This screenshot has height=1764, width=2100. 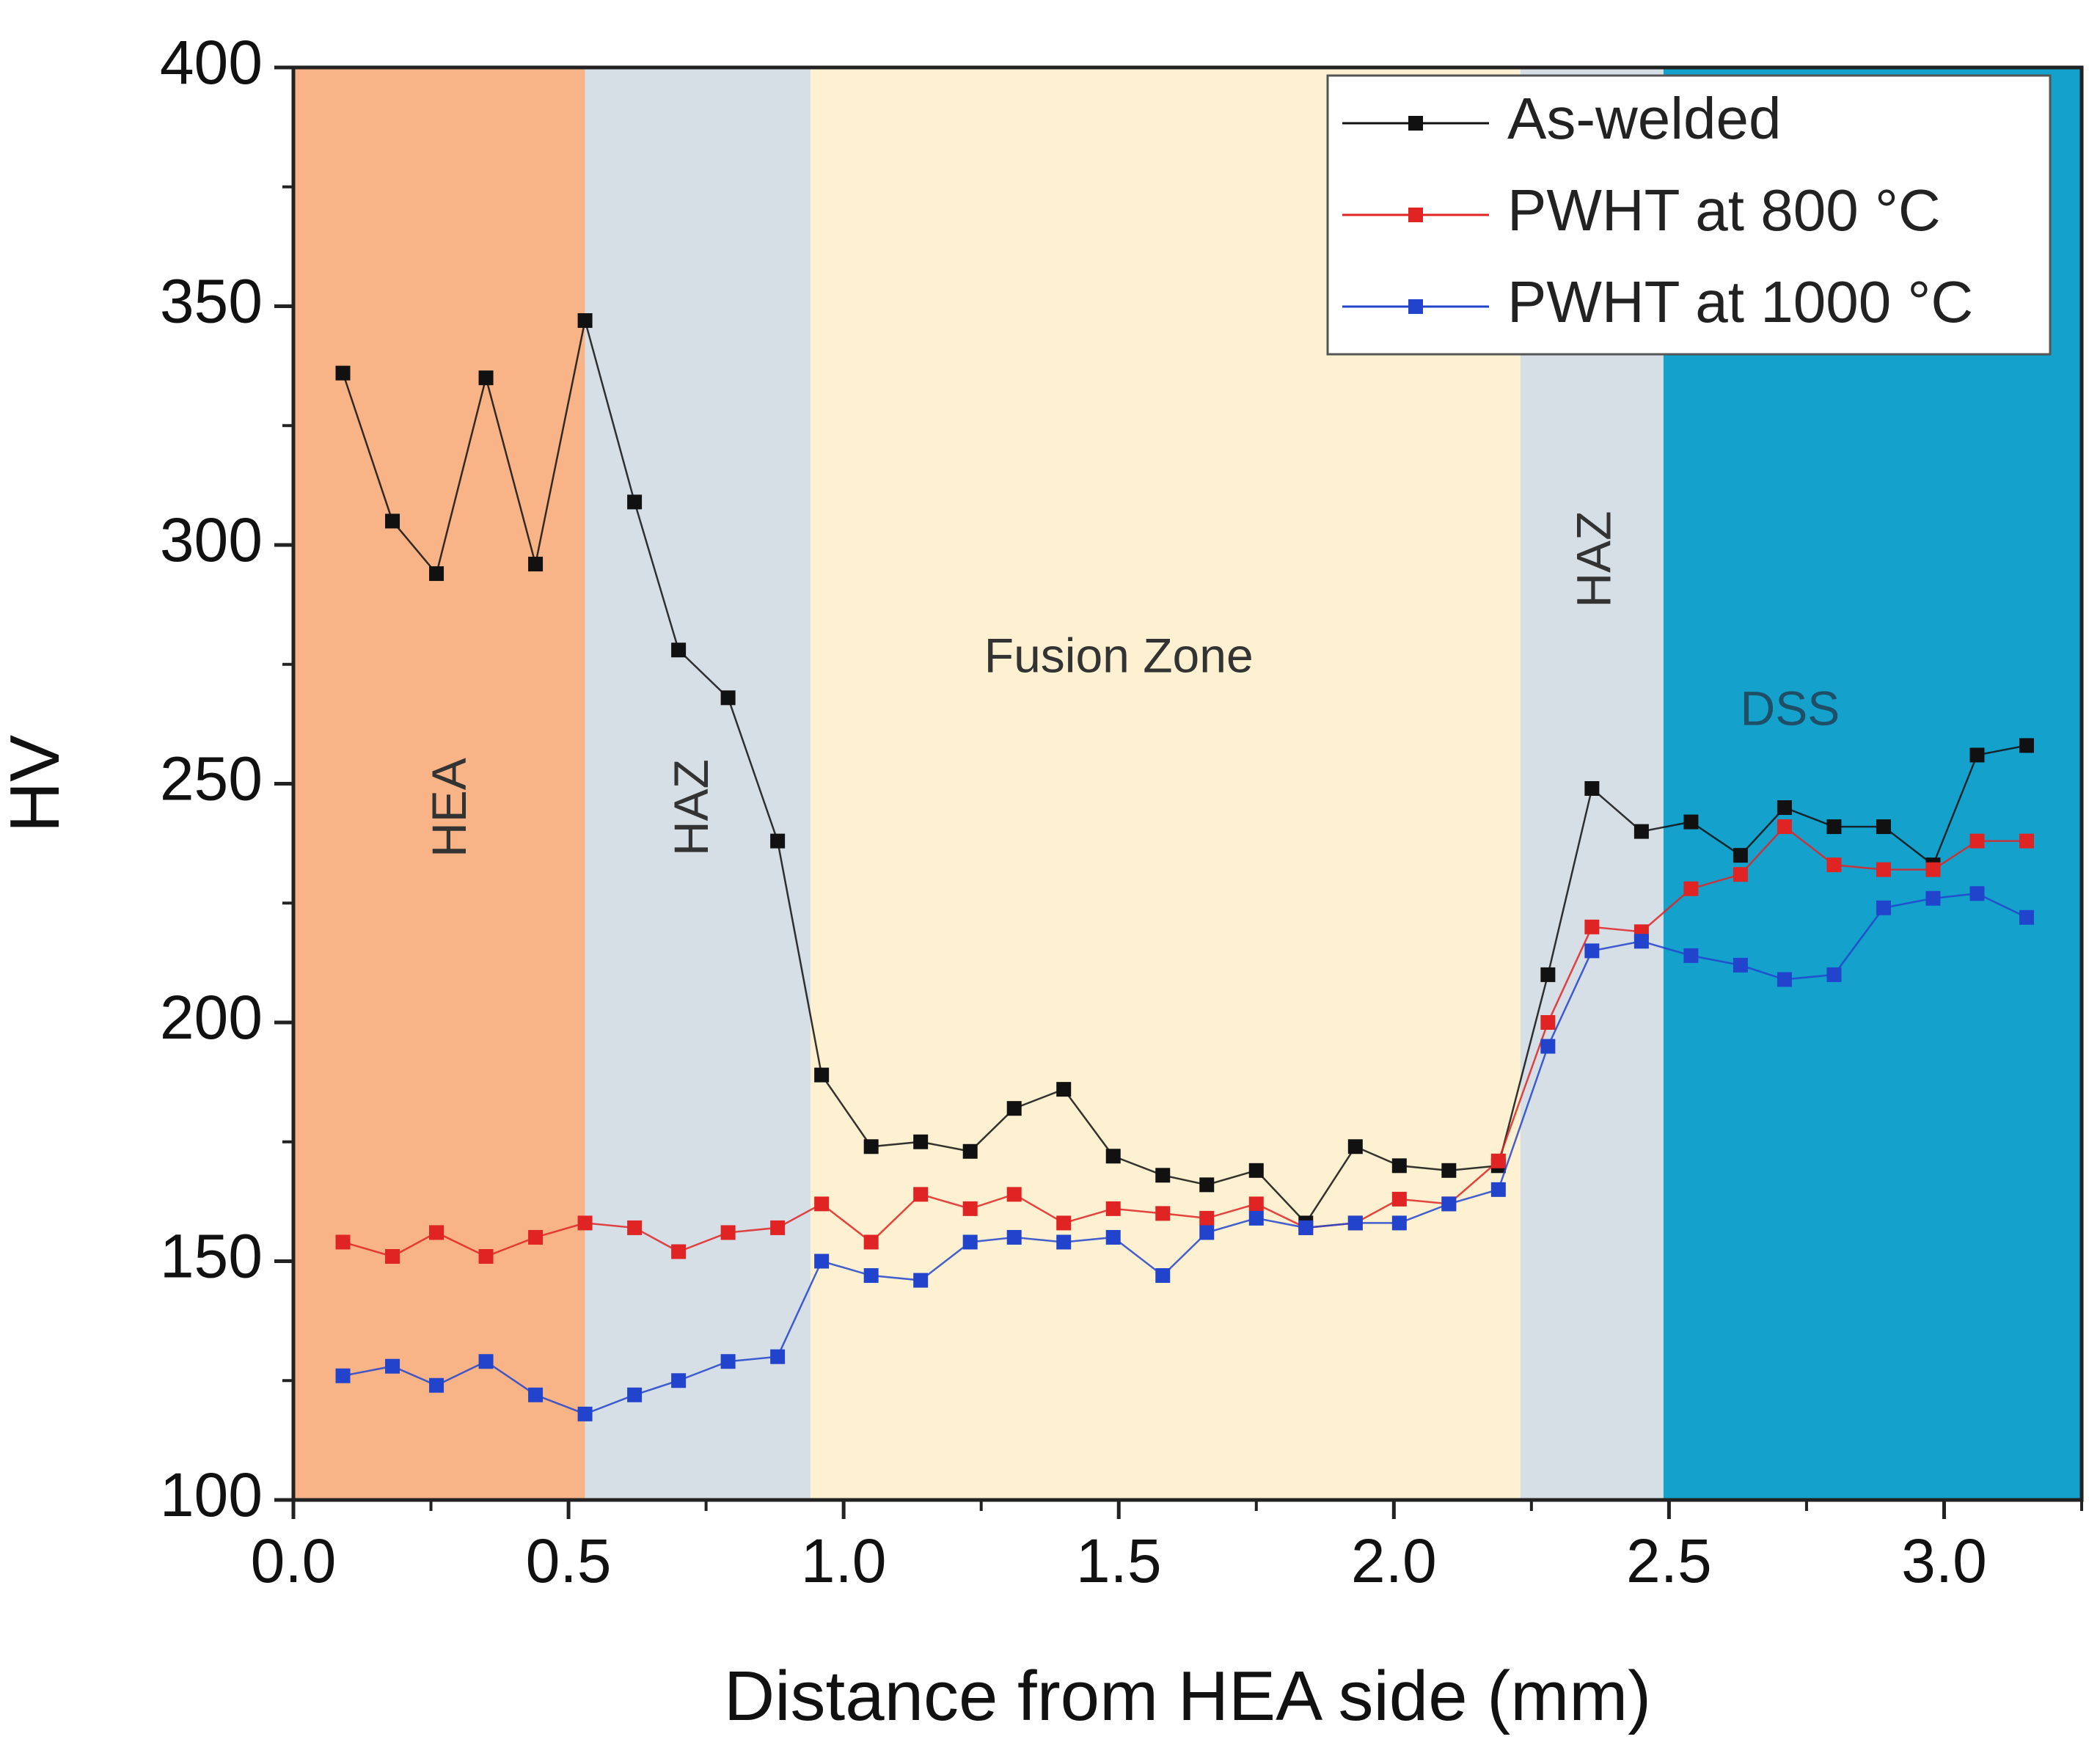 What do you see at coordinates (211, 1017) in the screenshot?
I see `y-tick-label: 200` at bounding box center [211, 1017].